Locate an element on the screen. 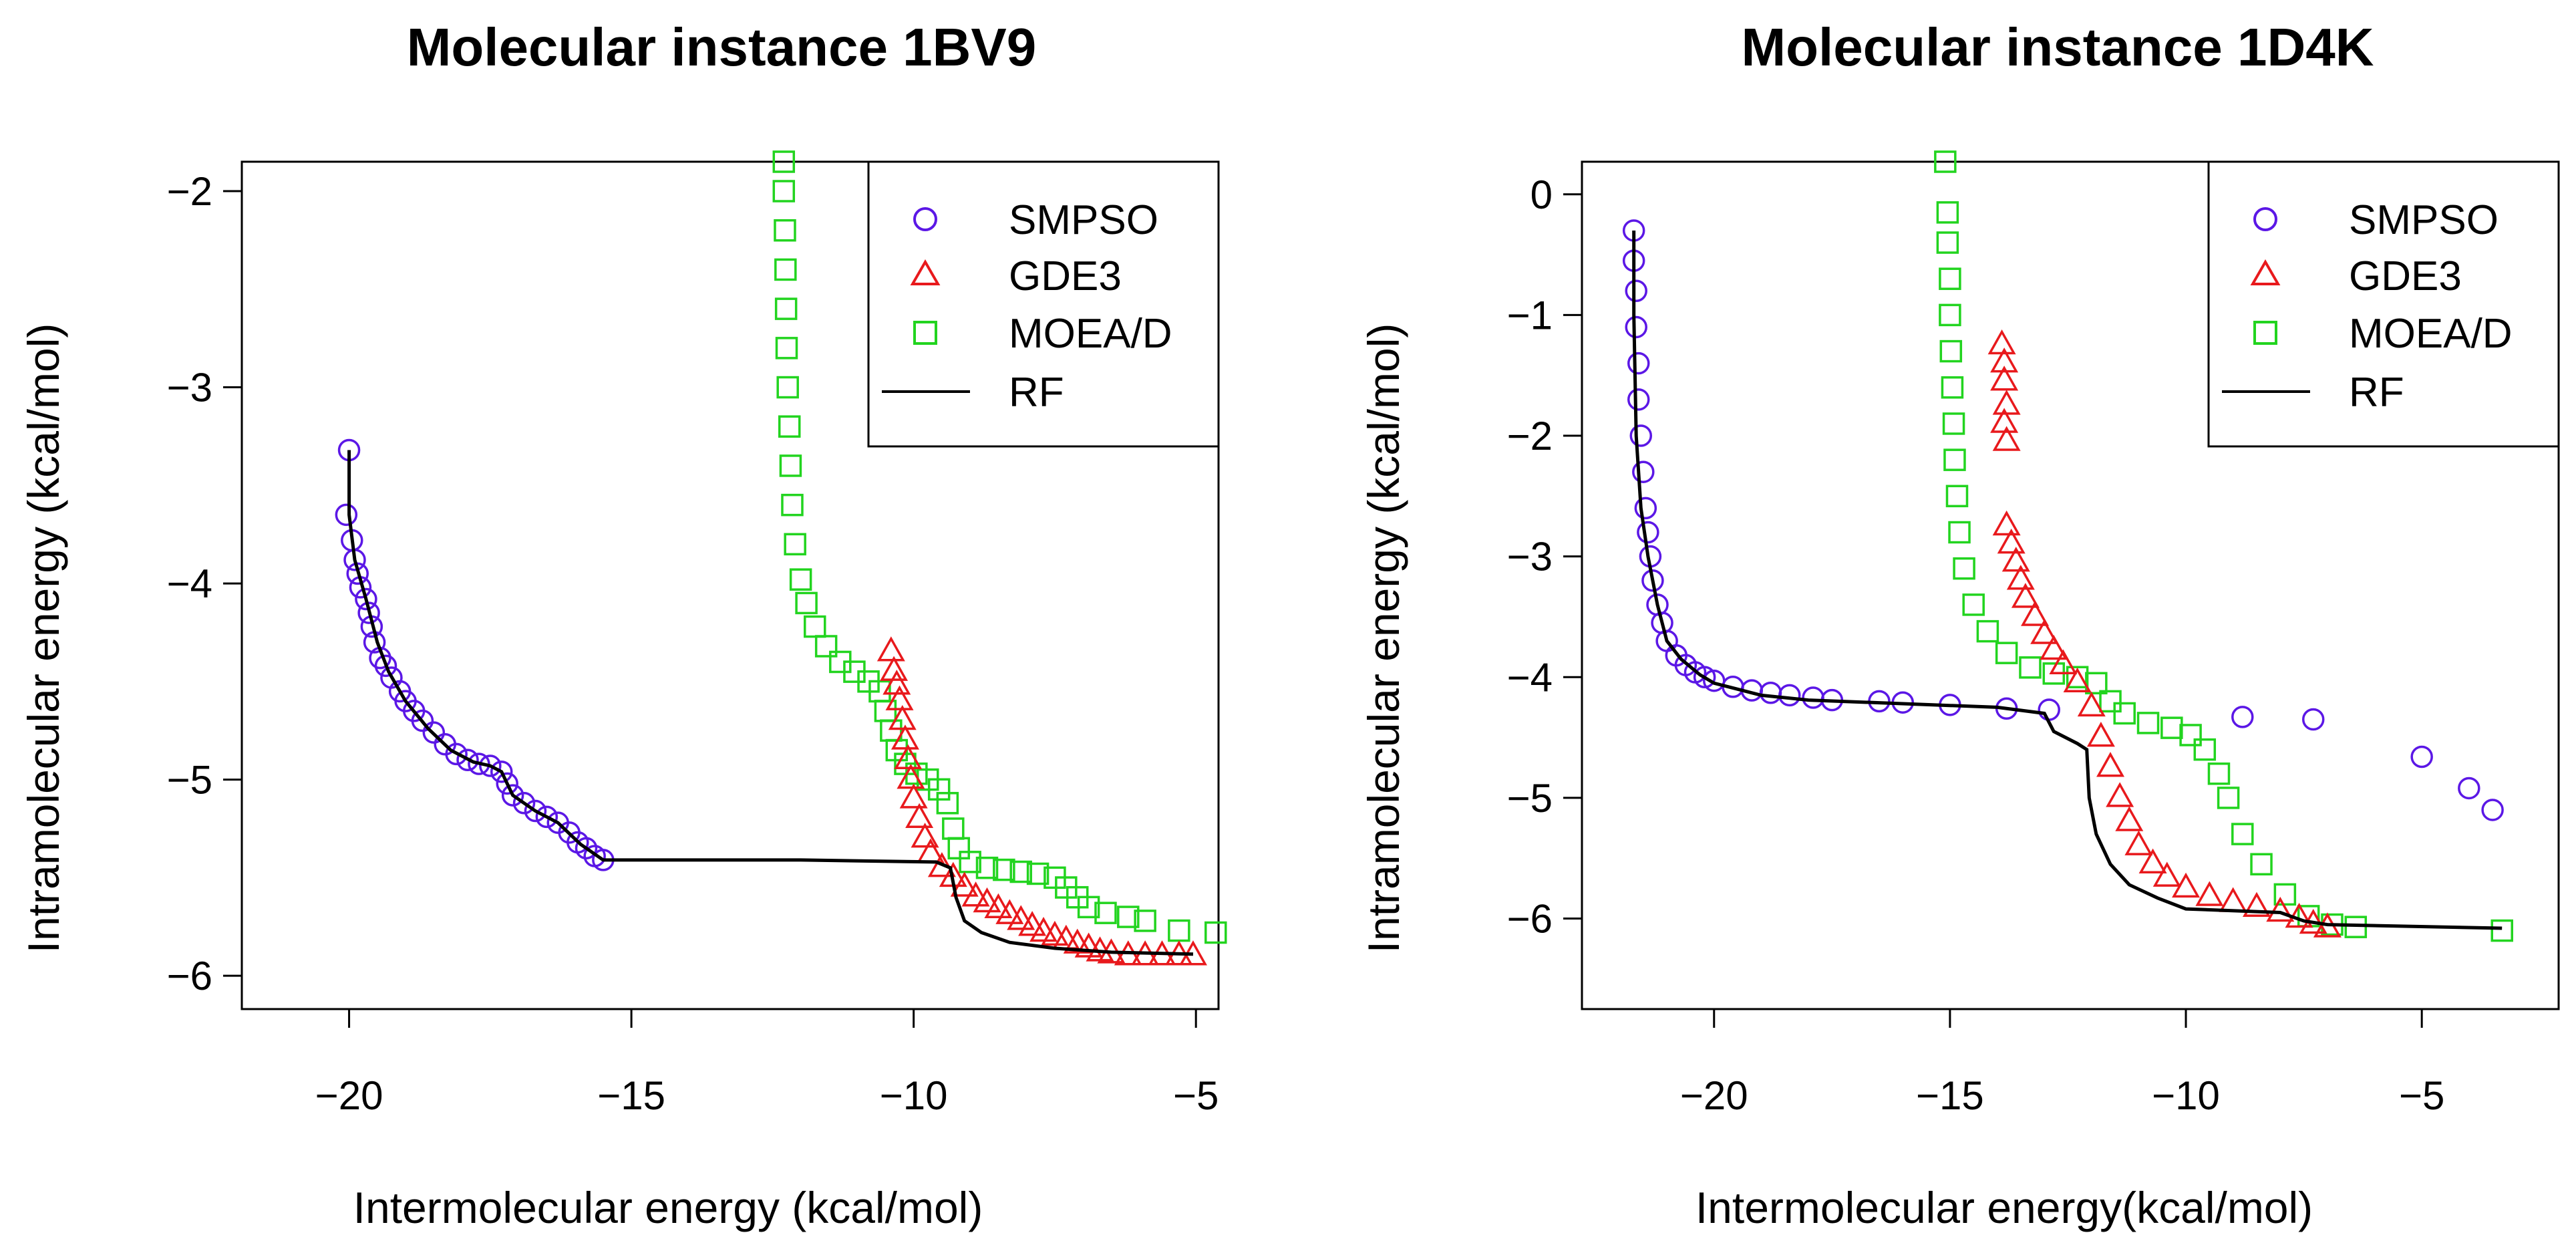 The height and width of the screenshot is (1255, 2576). legend-square-icon is located at coordinates (2265, 333).